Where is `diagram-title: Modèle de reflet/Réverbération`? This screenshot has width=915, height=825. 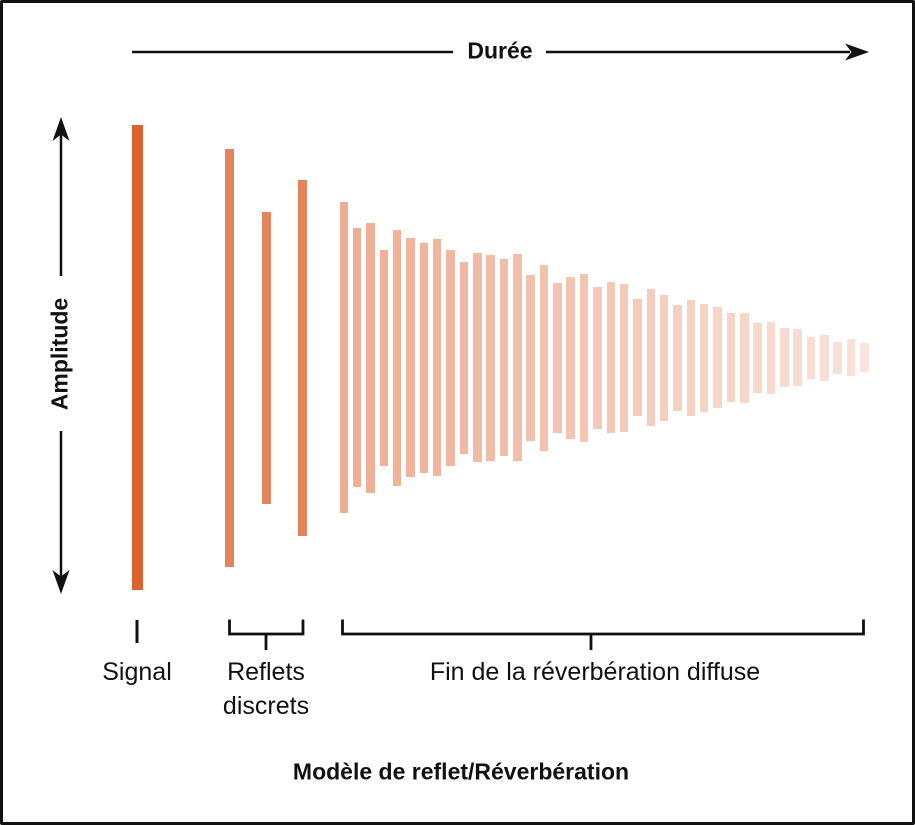 diagram-title: Modèle de reflet/Réverbération is located at coordinates (461, 771).